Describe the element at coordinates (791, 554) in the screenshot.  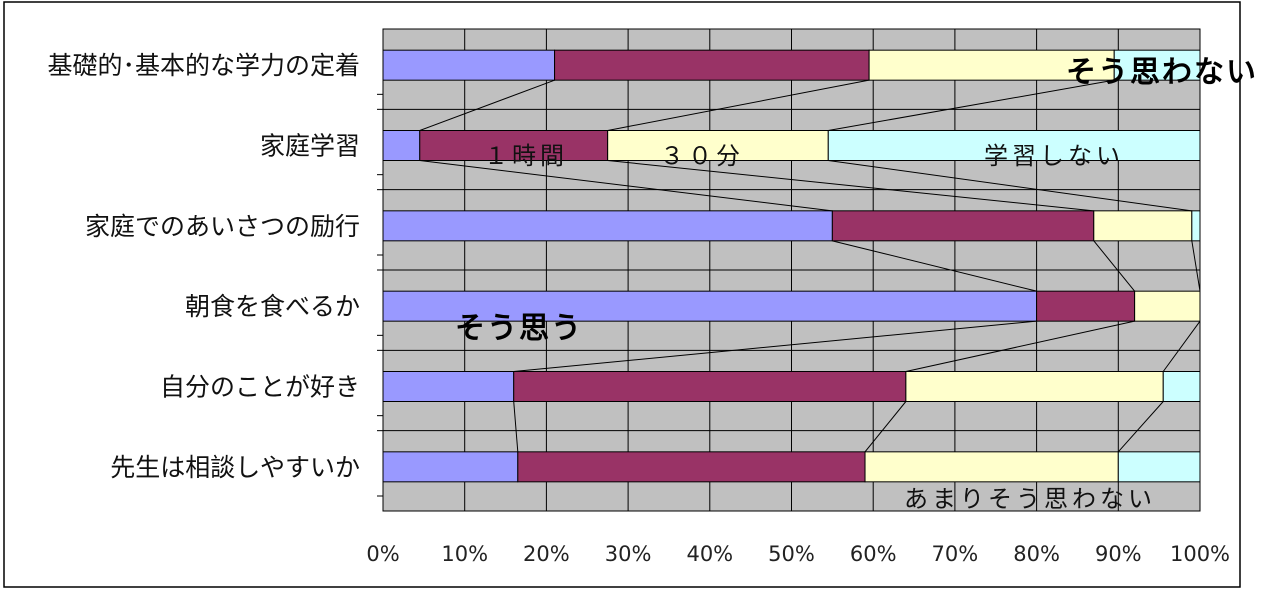
I see `x-tick-label: 50%` at that location.